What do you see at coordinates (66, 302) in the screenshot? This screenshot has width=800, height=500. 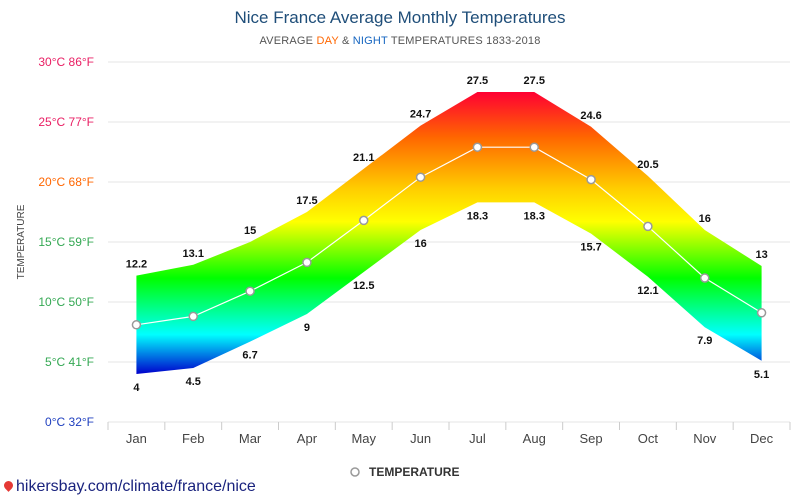 I see `y-tick-label: 10°C 50°F` at bounding box center [66, 302].